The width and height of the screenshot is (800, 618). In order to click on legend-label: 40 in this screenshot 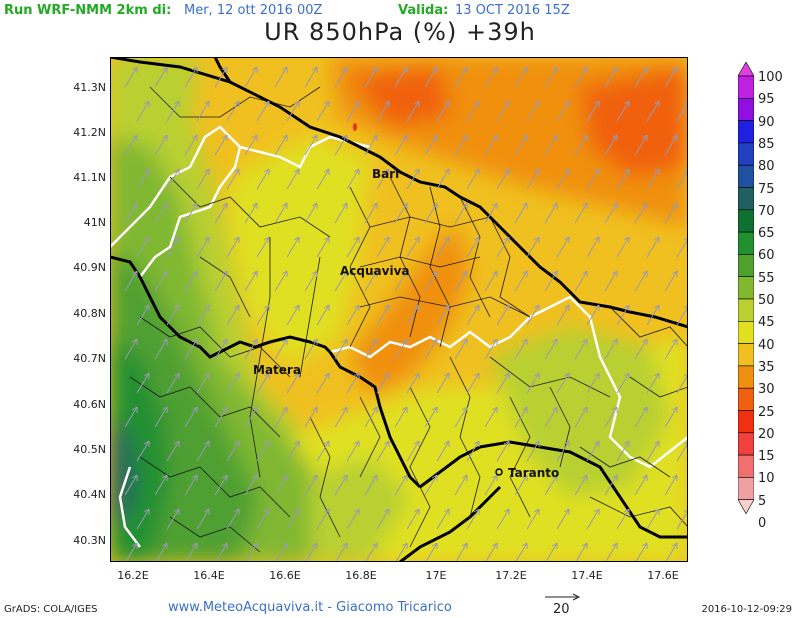, I will do `click(766, 345)`.